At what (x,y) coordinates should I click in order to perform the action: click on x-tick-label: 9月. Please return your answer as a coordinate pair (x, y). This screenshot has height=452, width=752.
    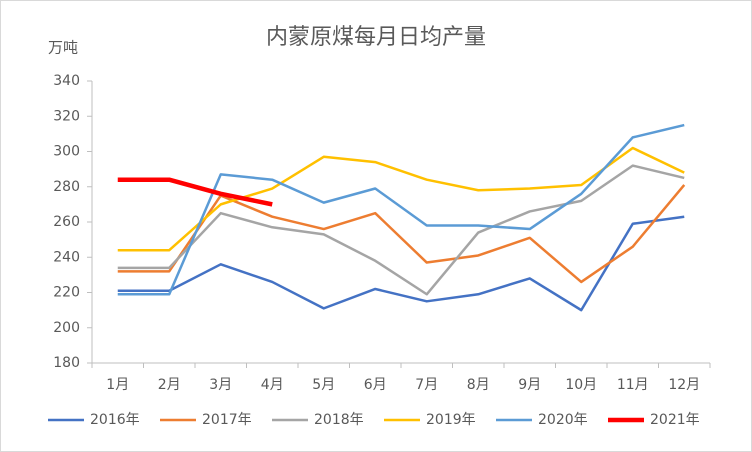
    Looking at the image, I should click on (529, 385).